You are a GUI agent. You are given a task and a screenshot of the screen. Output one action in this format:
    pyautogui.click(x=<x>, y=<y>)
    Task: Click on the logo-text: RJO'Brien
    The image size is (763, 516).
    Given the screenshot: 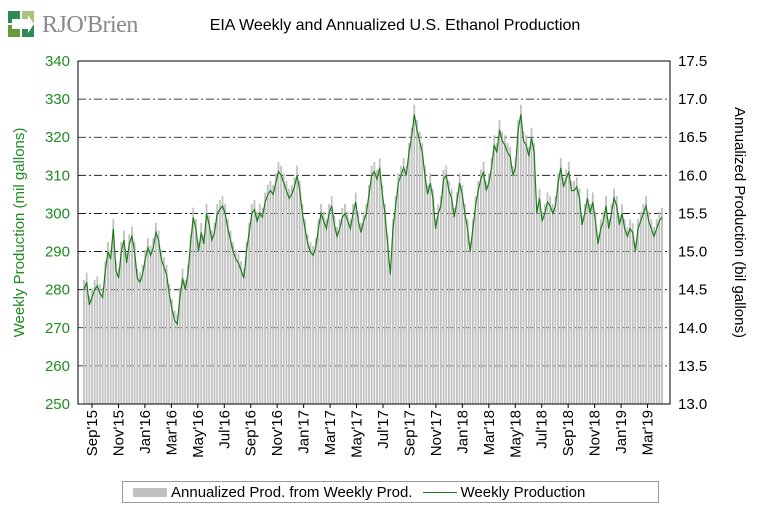 What is the action you would take?
    pyautogui.click(x=90, y=24)
    